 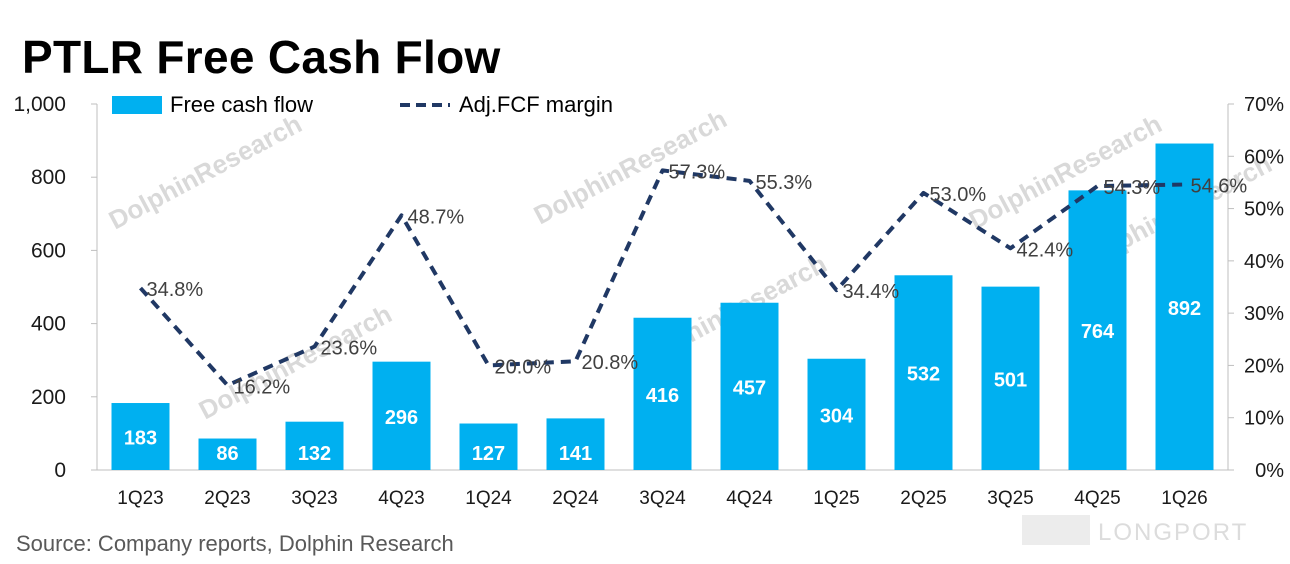 What do you see at coordinates (48, 397) in the screenshot?
I see `left-tick-label: 200` at bounding box center [48, 397].